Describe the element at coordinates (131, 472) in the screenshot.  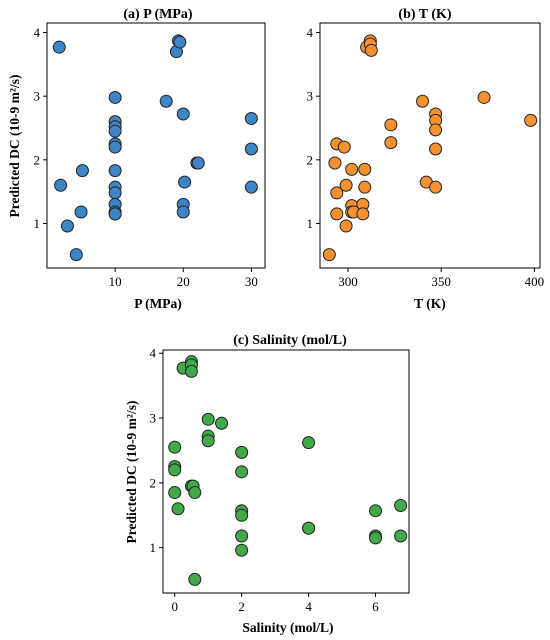
I see `panel-c-y-axis-label: Predicted DC (10-9 m²/s)` at that location.